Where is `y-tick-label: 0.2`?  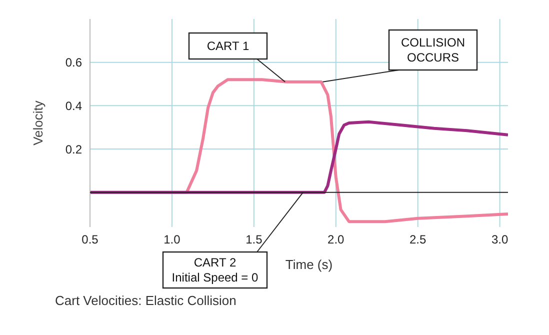
y-tick-label: 0.2 is located at coordinates (73, 149).